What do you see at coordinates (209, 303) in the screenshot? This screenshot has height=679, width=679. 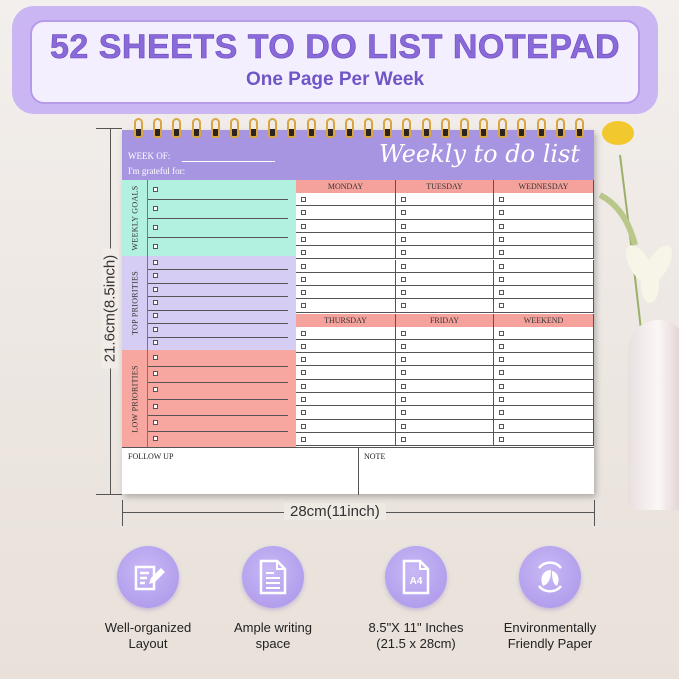 I see `section-top-priorities: TOP PRIORITIES` at bounding box center [209, 303].